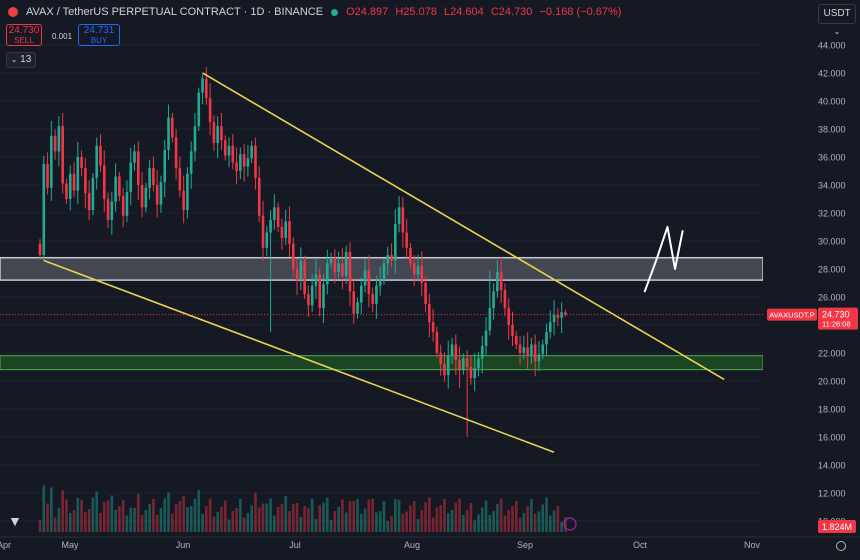  What do you see at coordinates (832, 185) in the screenshot?
I see `price-tick-label: 34.000` at bounding box center [832, 185].